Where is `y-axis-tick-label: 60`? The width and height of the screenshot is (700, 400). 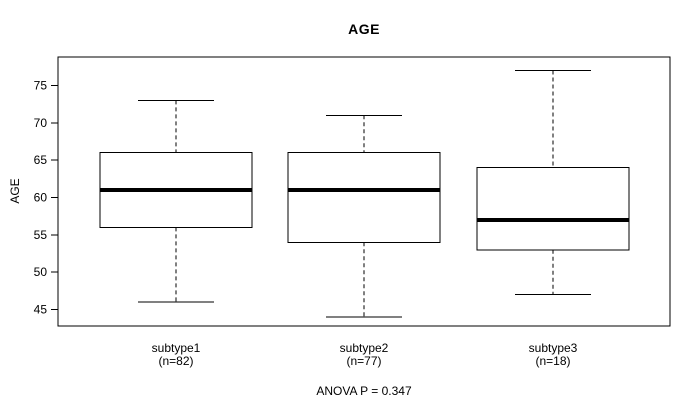 y-axis-tick-label: 60 is located at coordinates (41, 197).